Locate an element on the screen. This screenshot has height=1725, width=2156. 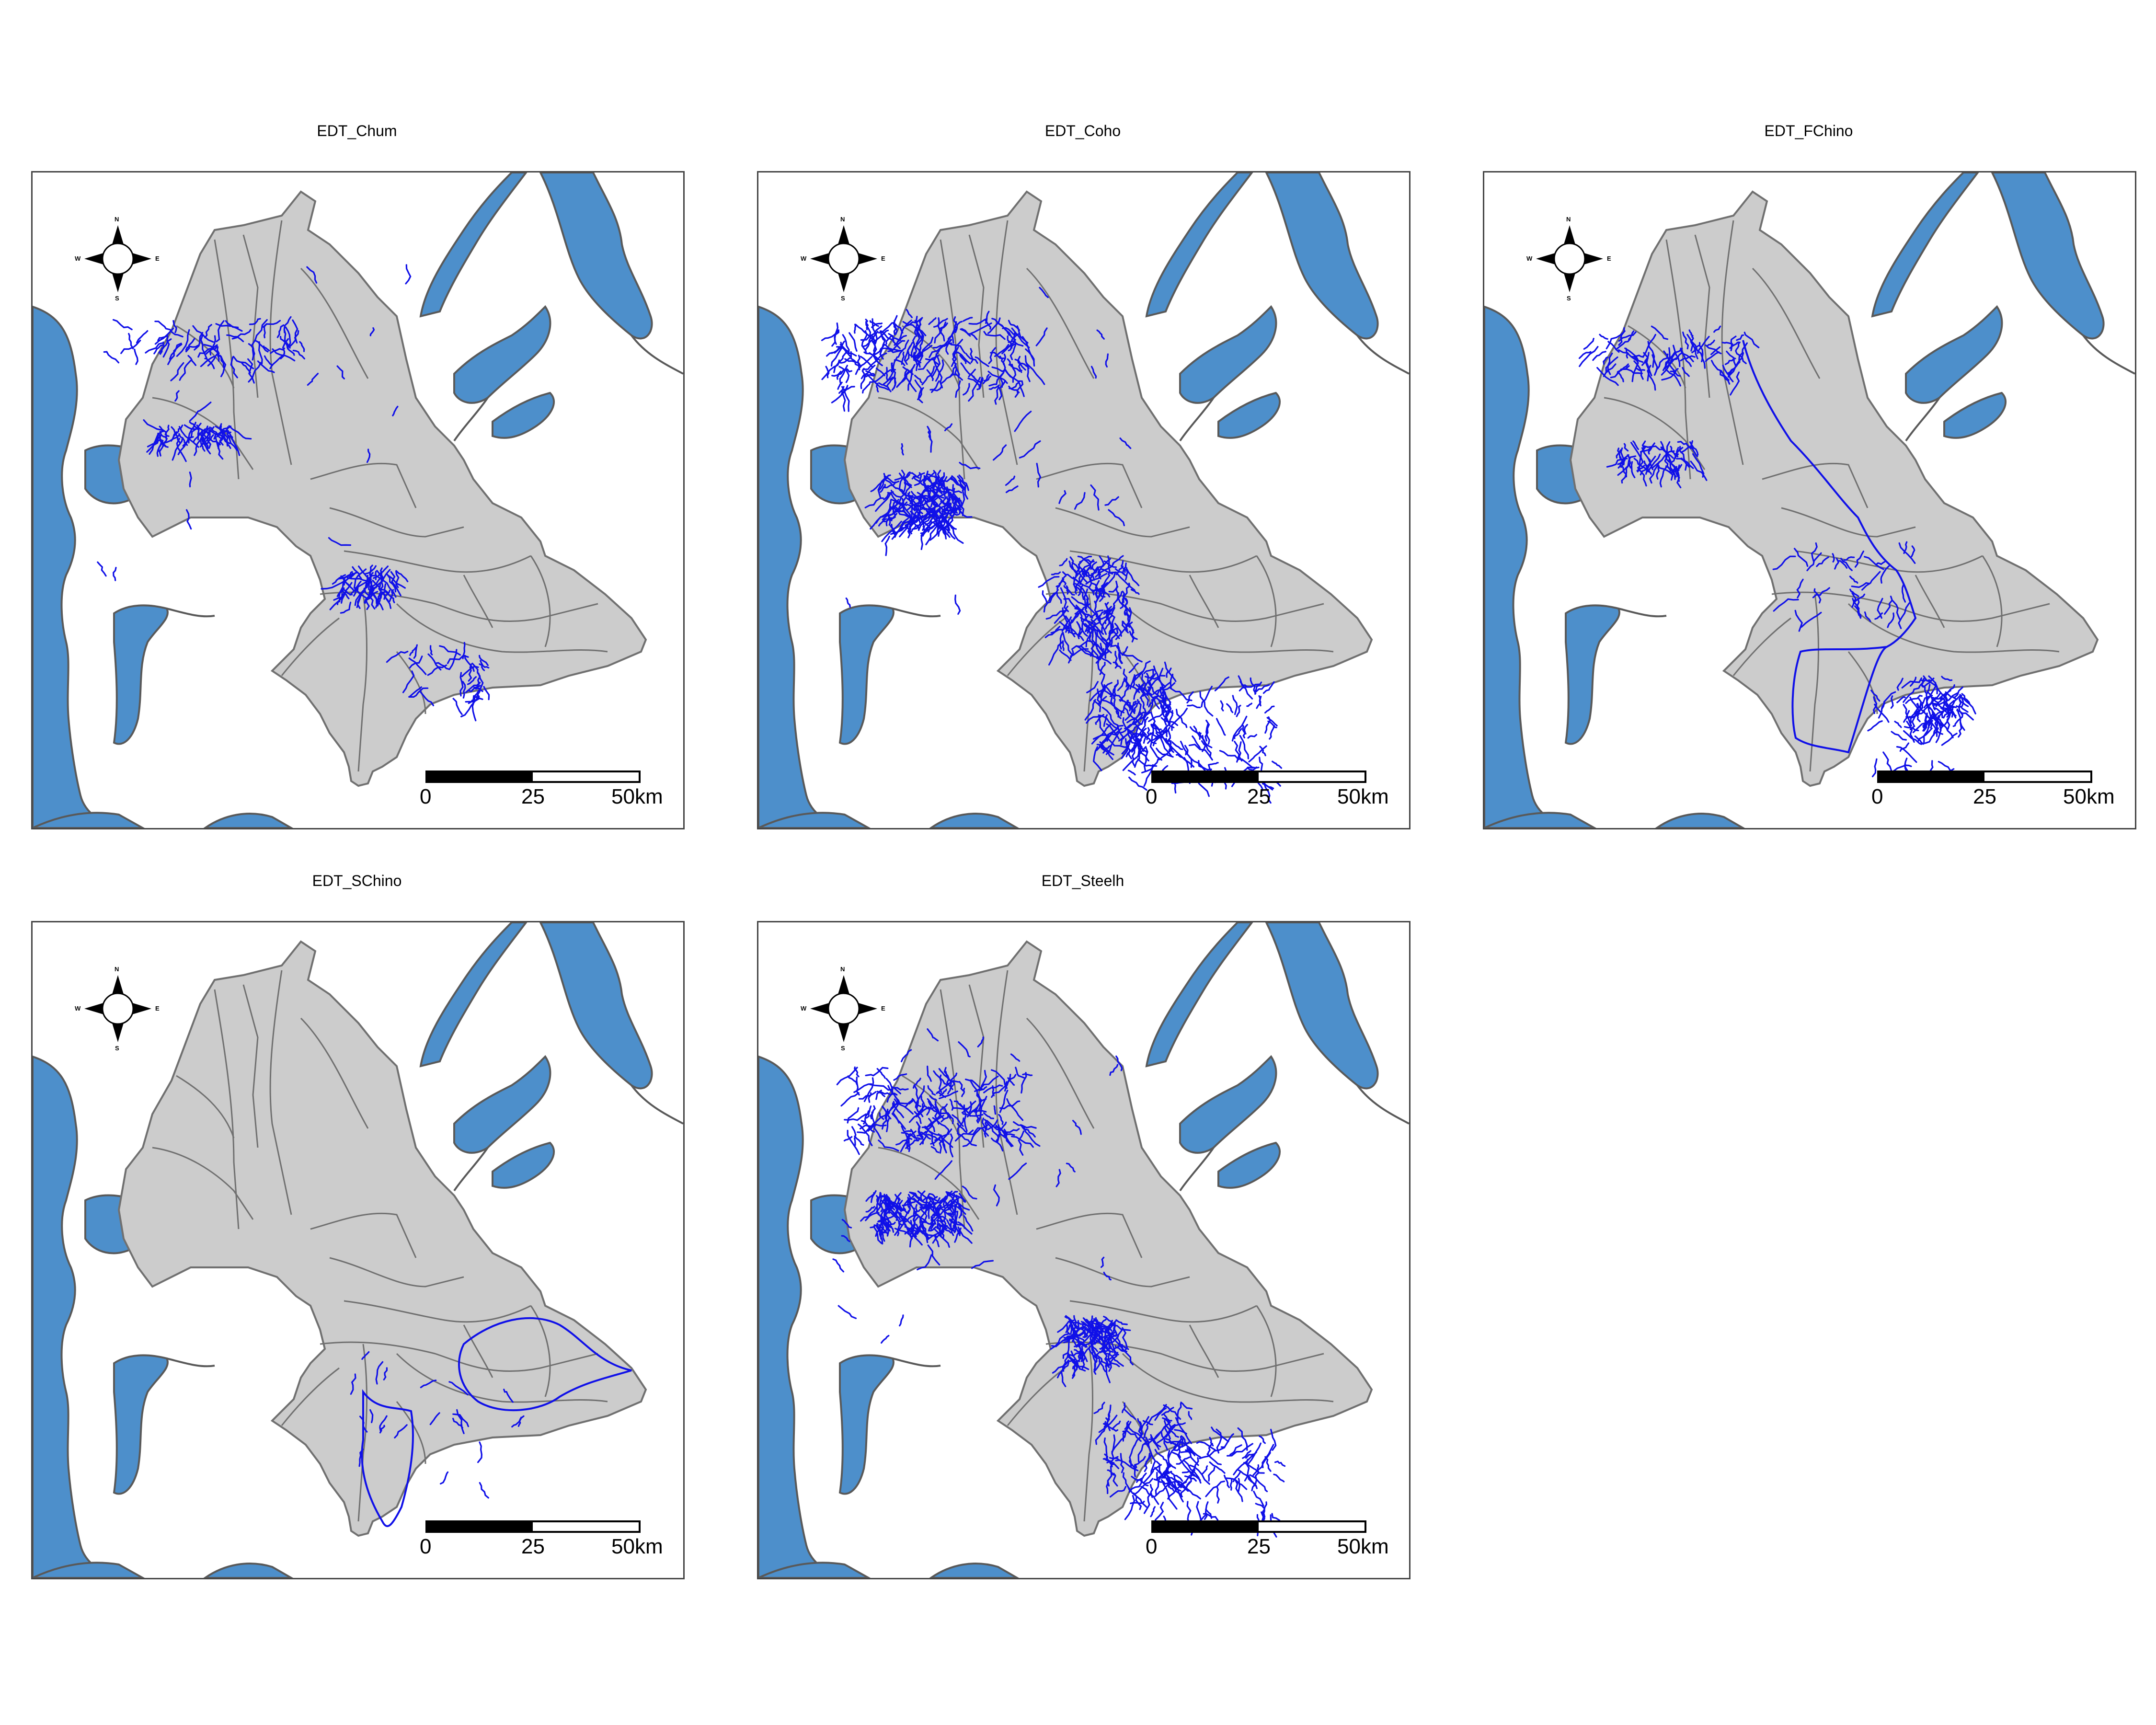
compass-arrow-south is located at coordinates (1569, 282).